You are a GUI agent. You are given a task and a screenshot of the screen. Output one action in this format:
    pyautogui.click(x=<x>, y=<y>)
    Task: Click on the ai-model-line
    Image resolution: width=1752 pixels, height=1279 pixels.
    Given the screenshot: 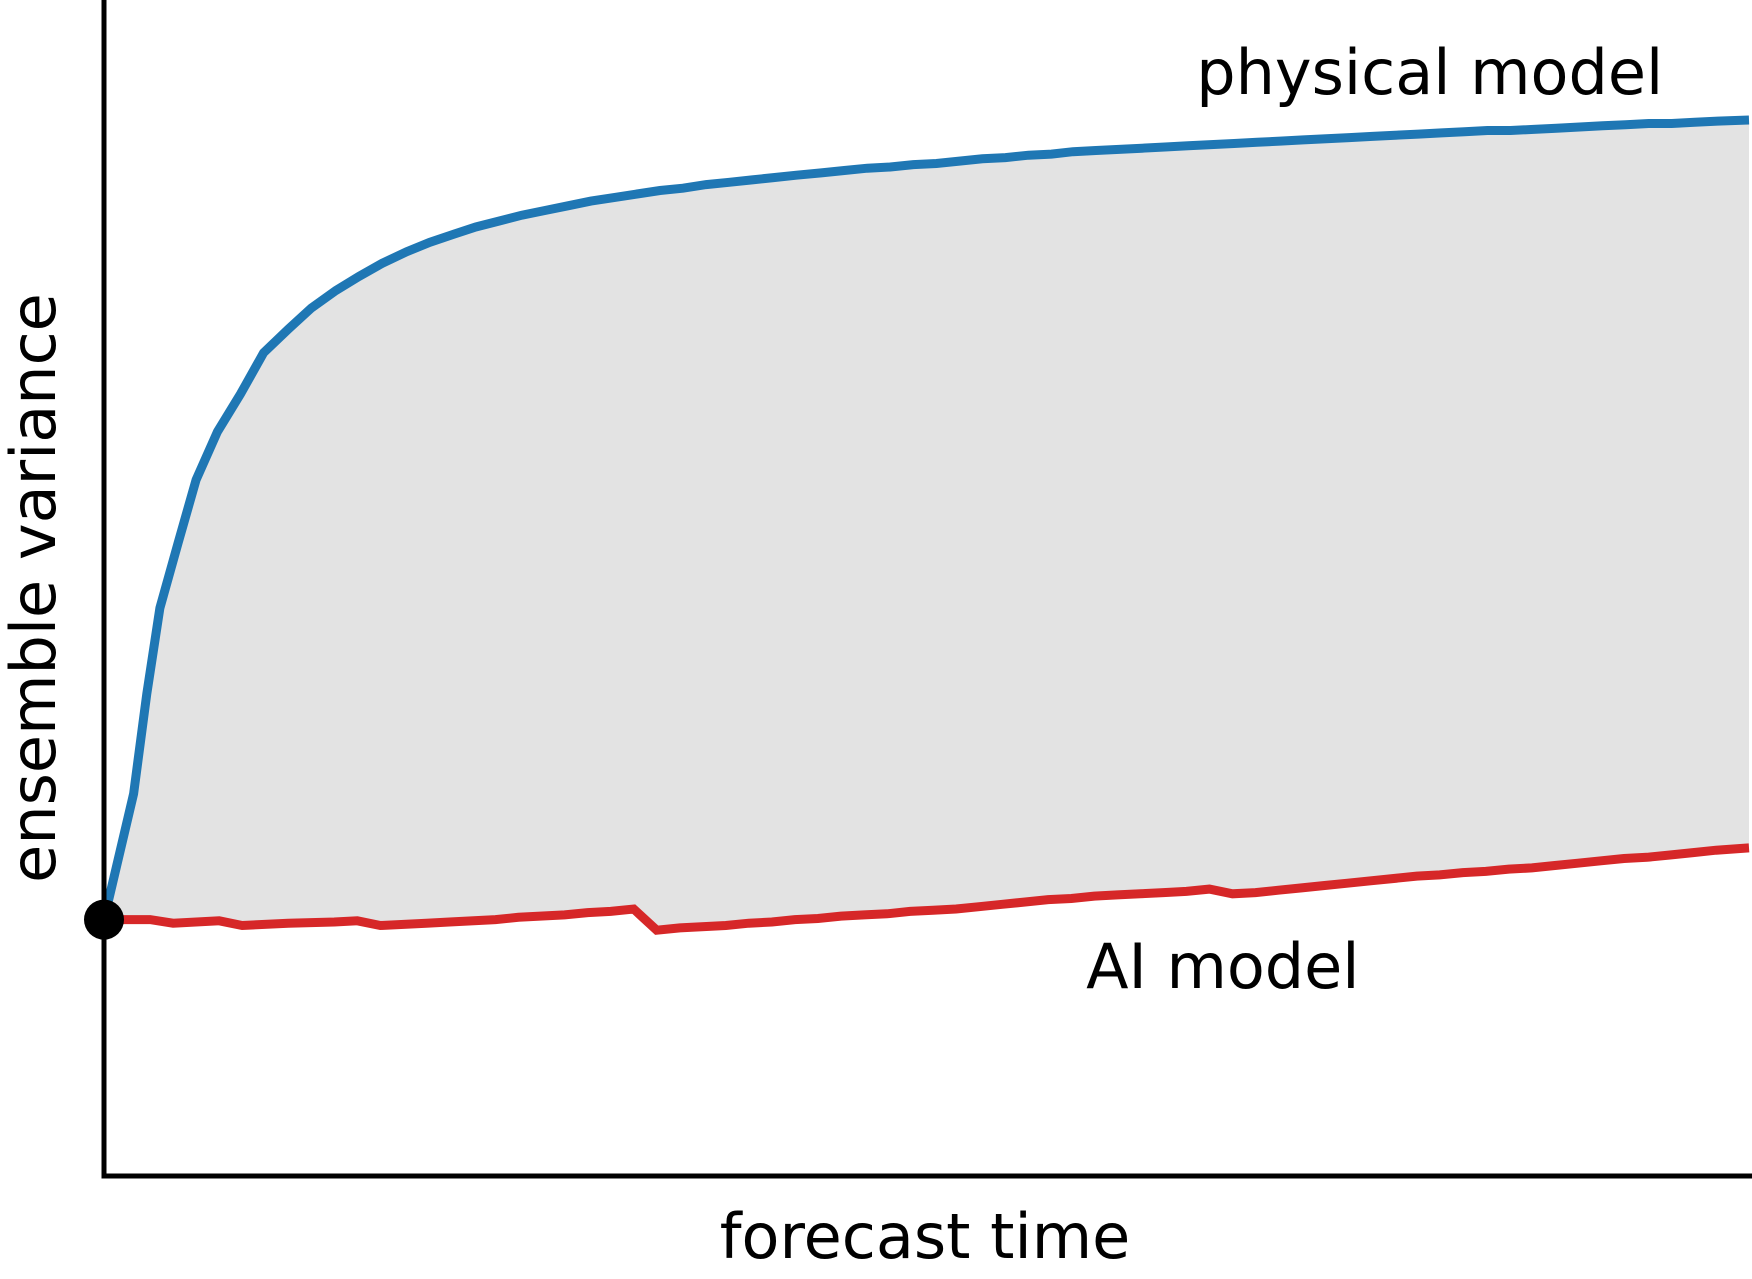 What is the action you would take?
    pyautogui.click(x=927, y=889)
    